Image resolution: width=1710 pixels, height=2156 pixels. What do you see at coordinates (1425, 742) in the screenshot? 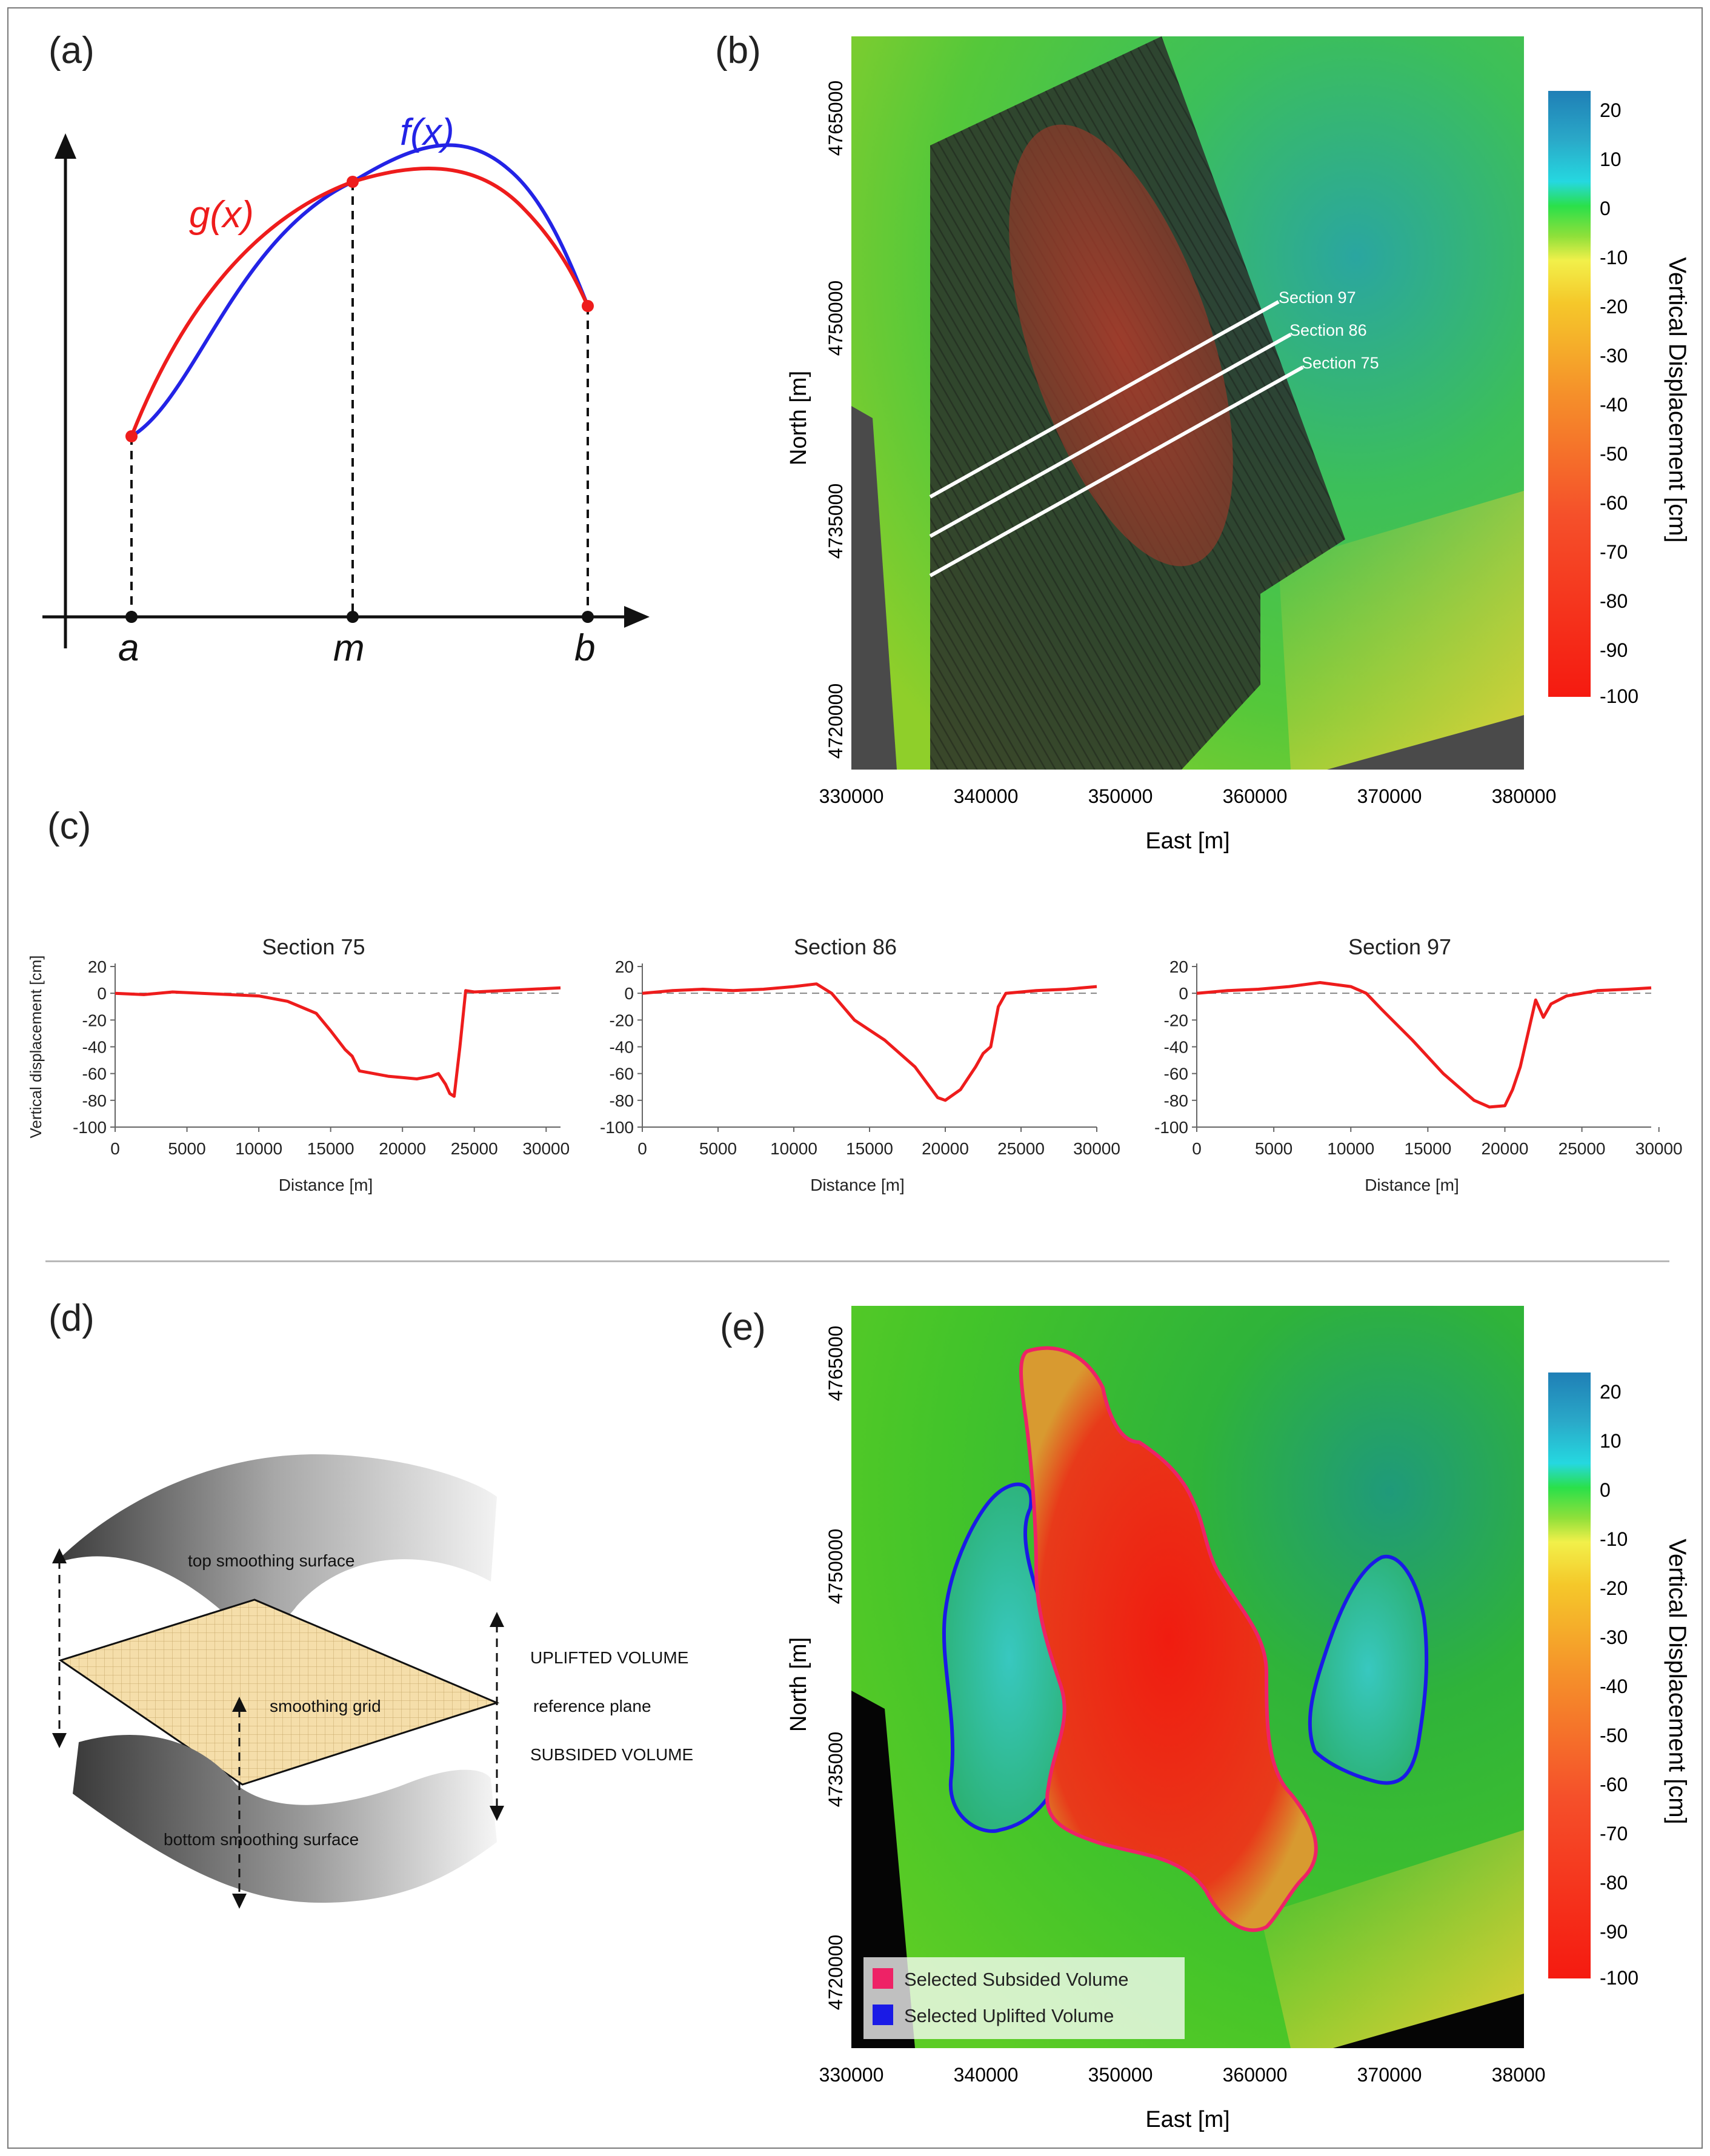
I see `no-data-bottom-right` at bounding box center [1425, 742].